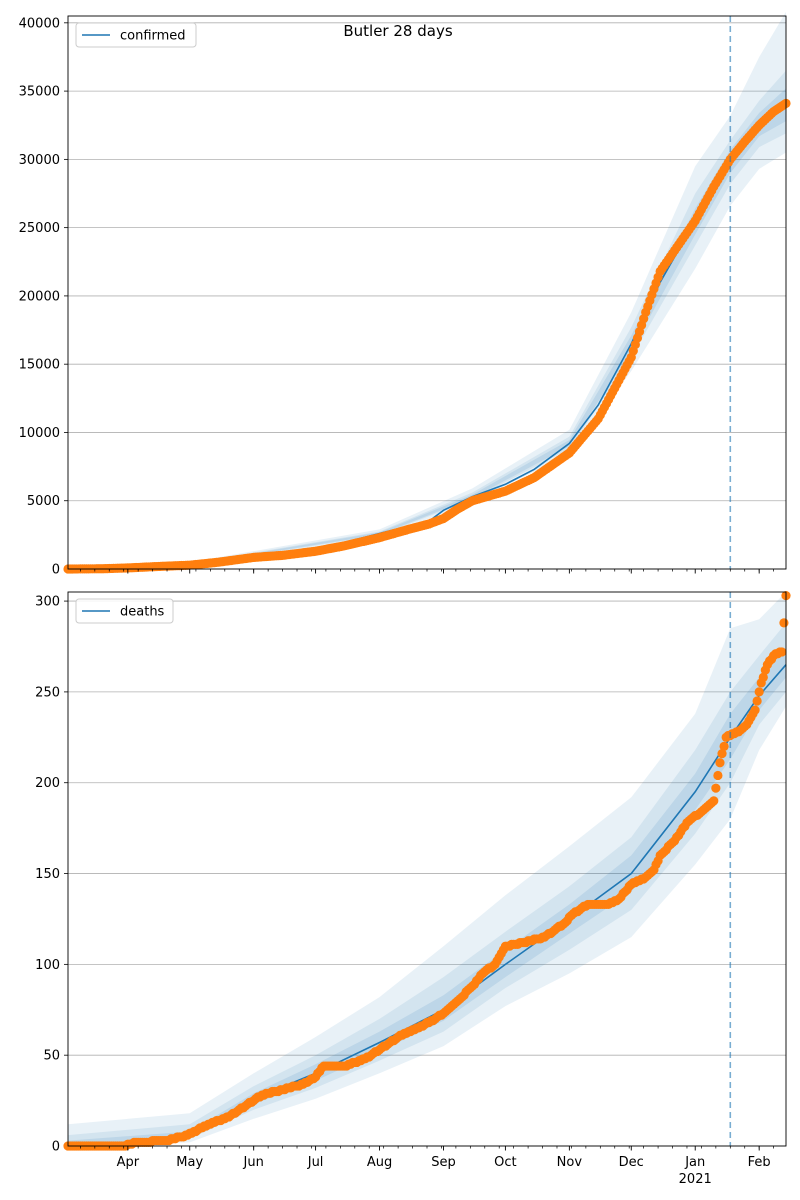 Image resolution: width=800 pixels, height=1200 pixels. Describe the element at coordinates (51, 1056) in the screenshot. I see `y-tick-label: 50` at that location.